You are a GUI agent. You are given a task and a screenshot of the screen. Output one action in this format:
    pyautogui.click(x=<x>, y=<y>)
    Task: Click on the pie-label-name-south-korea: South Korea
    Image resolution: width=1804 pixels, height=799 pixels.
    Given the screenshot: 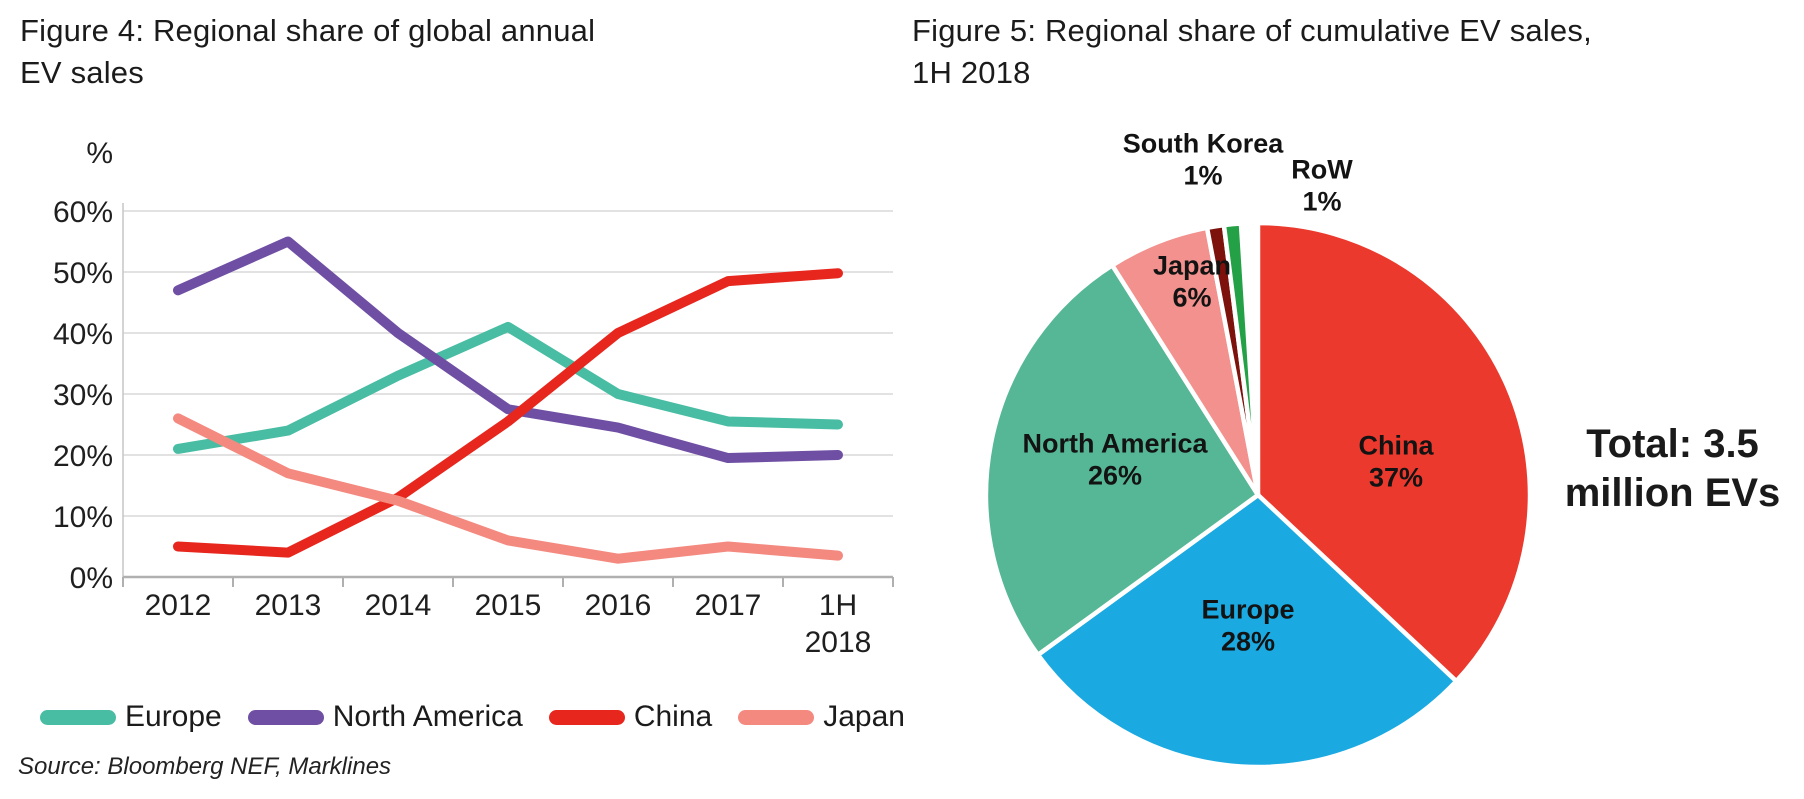 What is the action you would take?
    pyautogui.click(x=1203, y=143)
    